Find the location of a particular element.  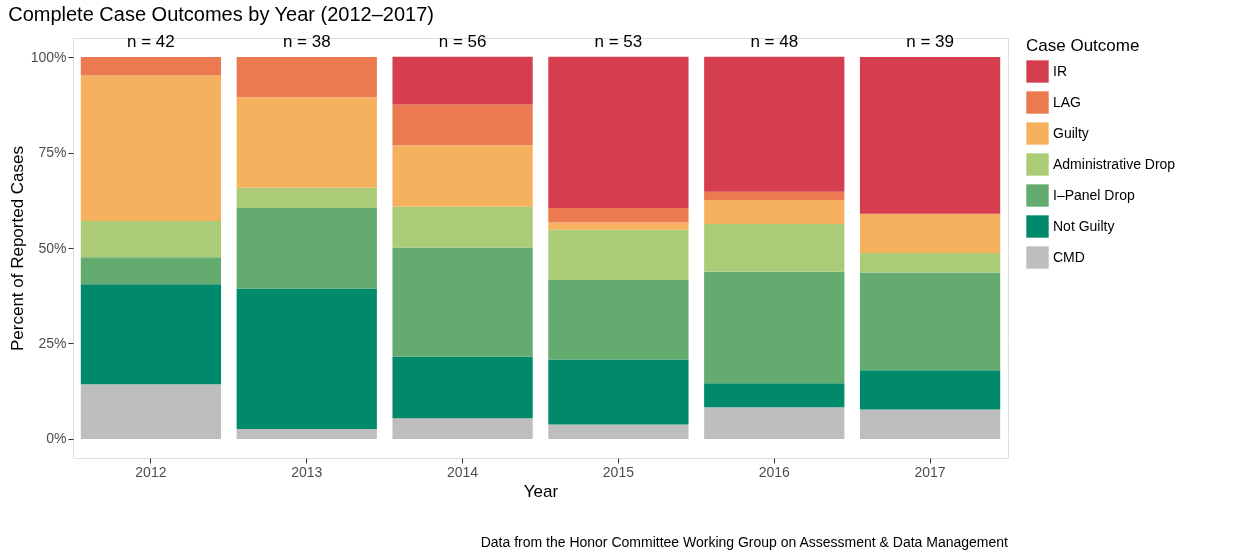

annotation: n = 48 is located at coordinates (774, 42).